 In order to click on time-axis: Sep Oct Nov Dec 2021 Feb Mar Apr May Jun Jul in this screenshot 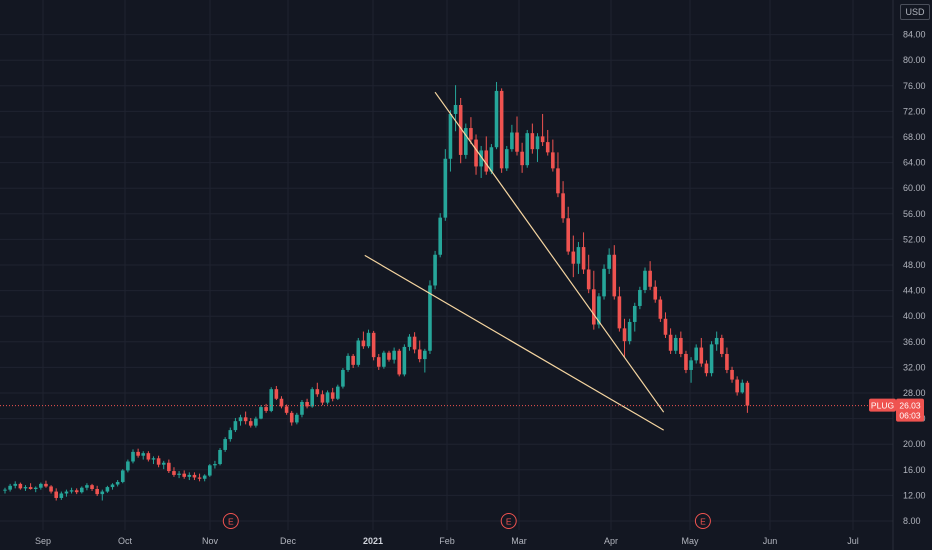, I will do `click(447, 541)`.